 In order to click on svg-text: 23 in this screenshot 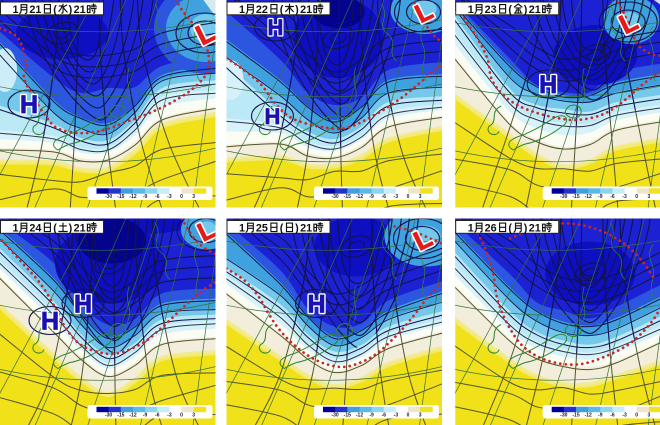, I will do `click(491, 10)`.